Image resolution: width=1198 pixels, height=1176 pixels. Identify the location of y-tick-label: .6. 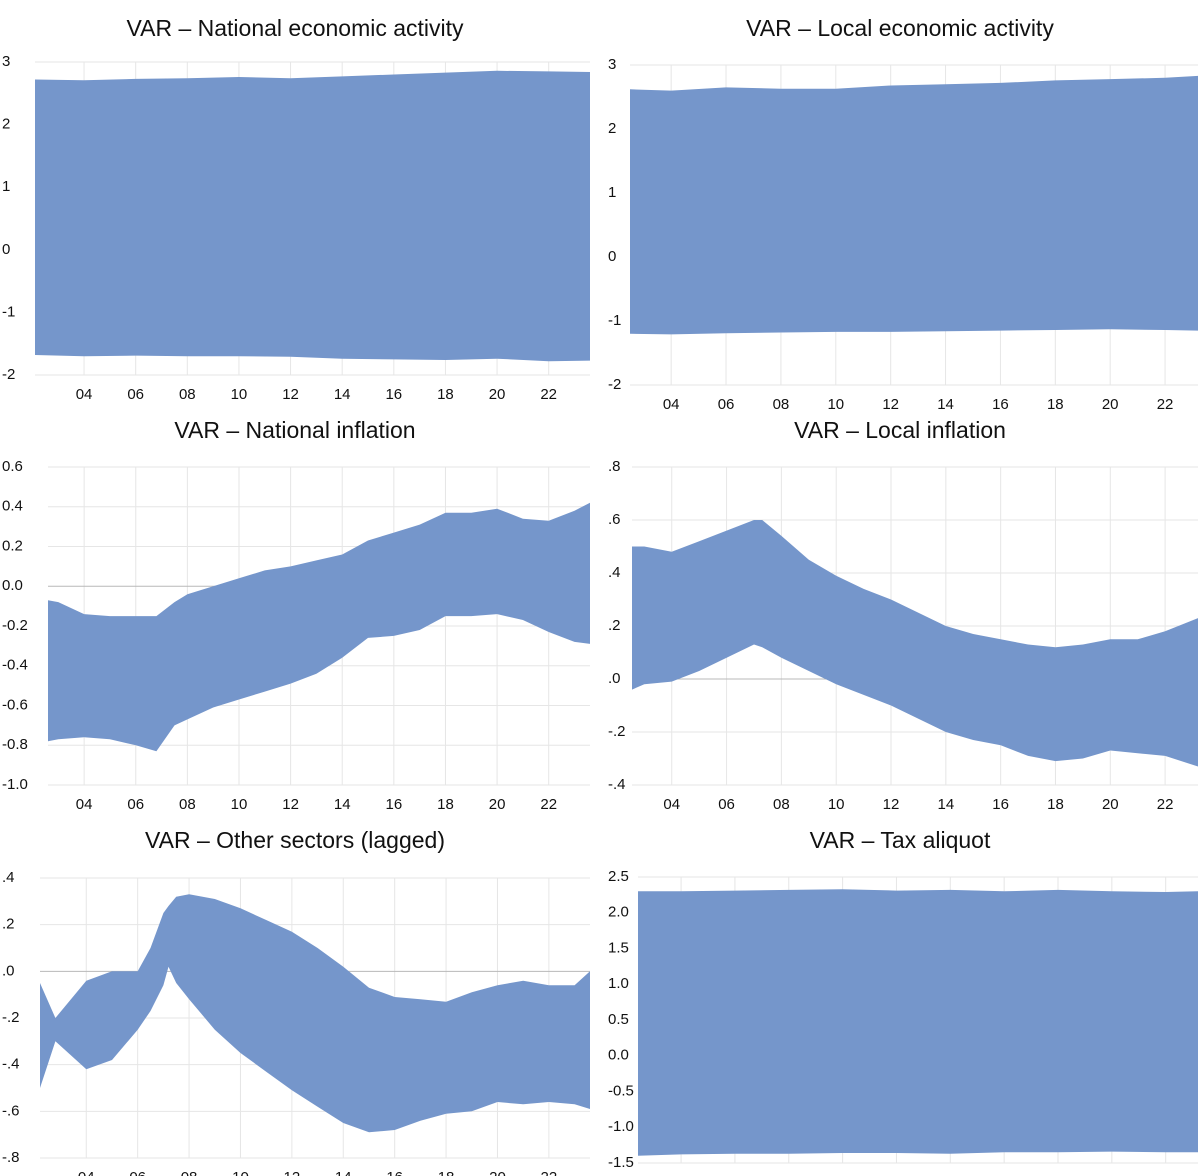
(614, 519).